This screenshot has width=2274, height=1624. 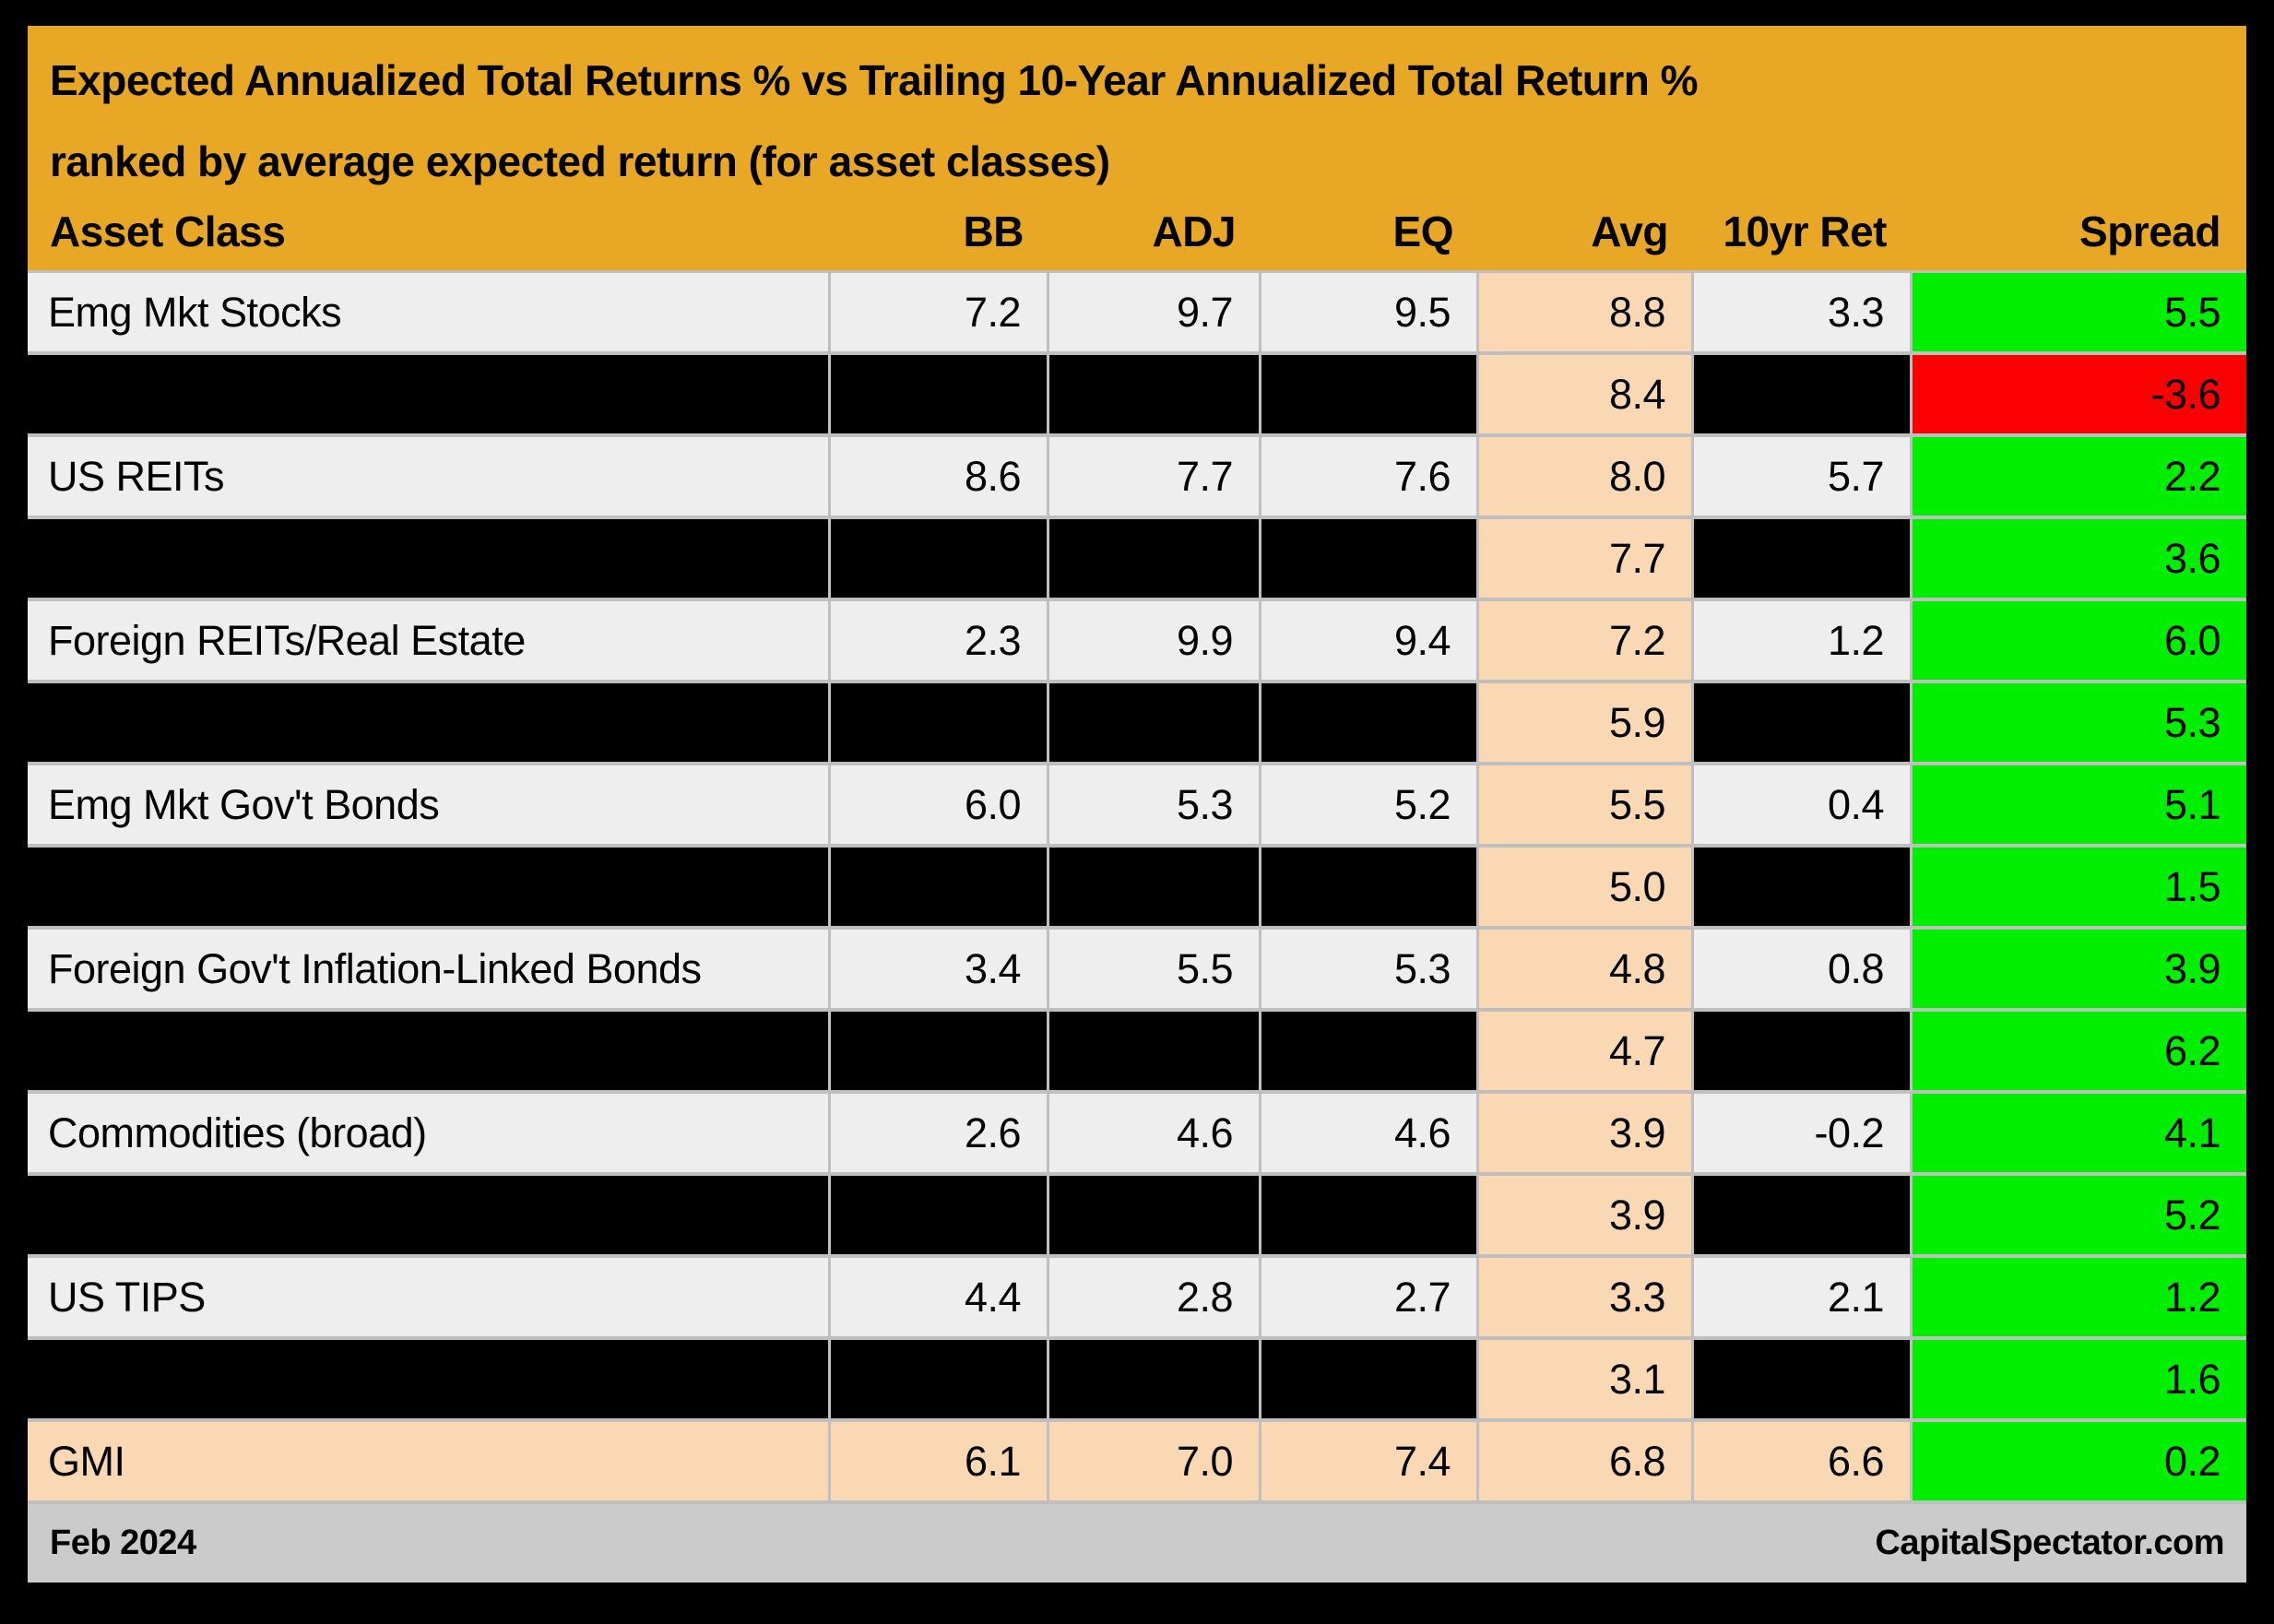 I want to click on cell-bb: 7.2, so click(x=940, y=312).